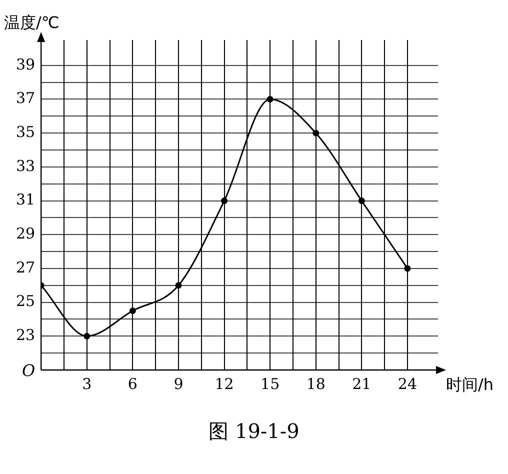  Describe the element at coordinates (26, 267) in the screenshot. I see `y-tick-label: 27` at that location.